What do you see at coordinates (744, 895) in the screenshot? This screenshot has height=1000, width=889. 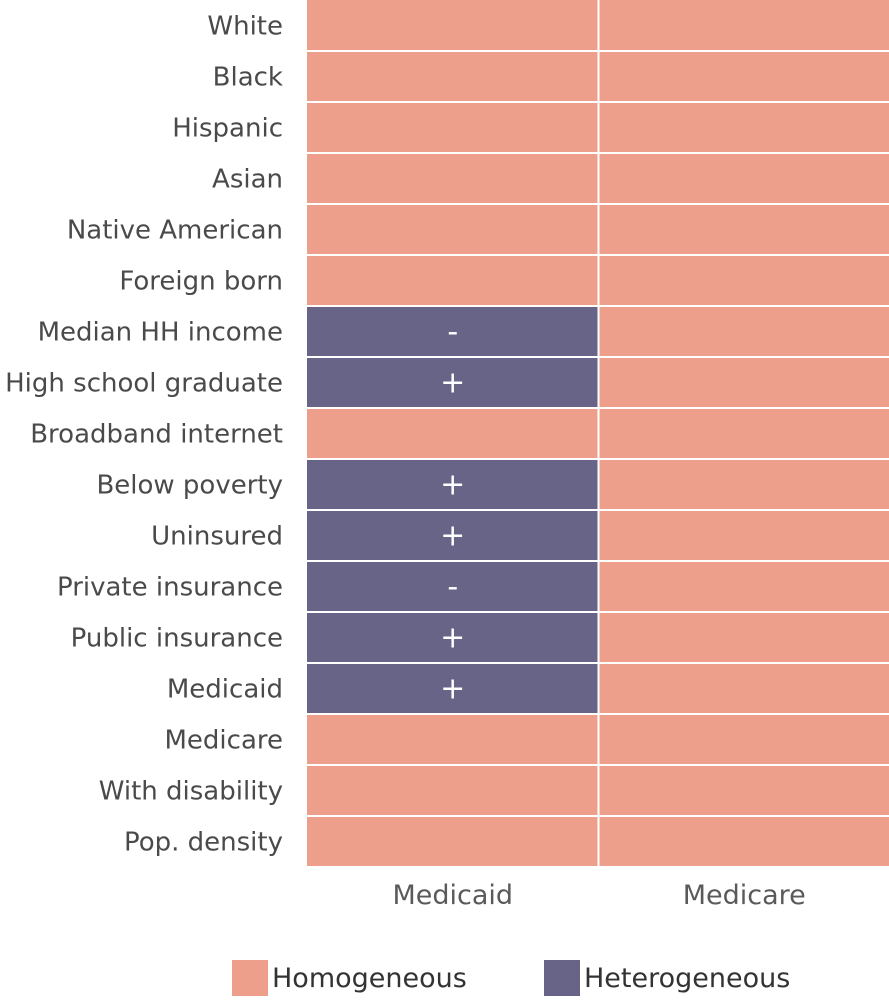 I see `column-label: Medicare` at bounding box center [744, 895].